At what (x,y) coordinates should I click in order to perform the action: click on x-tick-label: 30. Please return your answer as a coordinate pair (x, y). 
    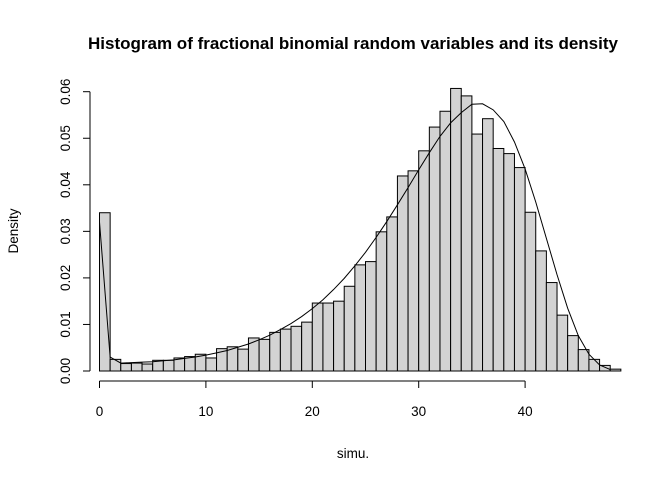
    Looking at the image, I should click on (418, 411).